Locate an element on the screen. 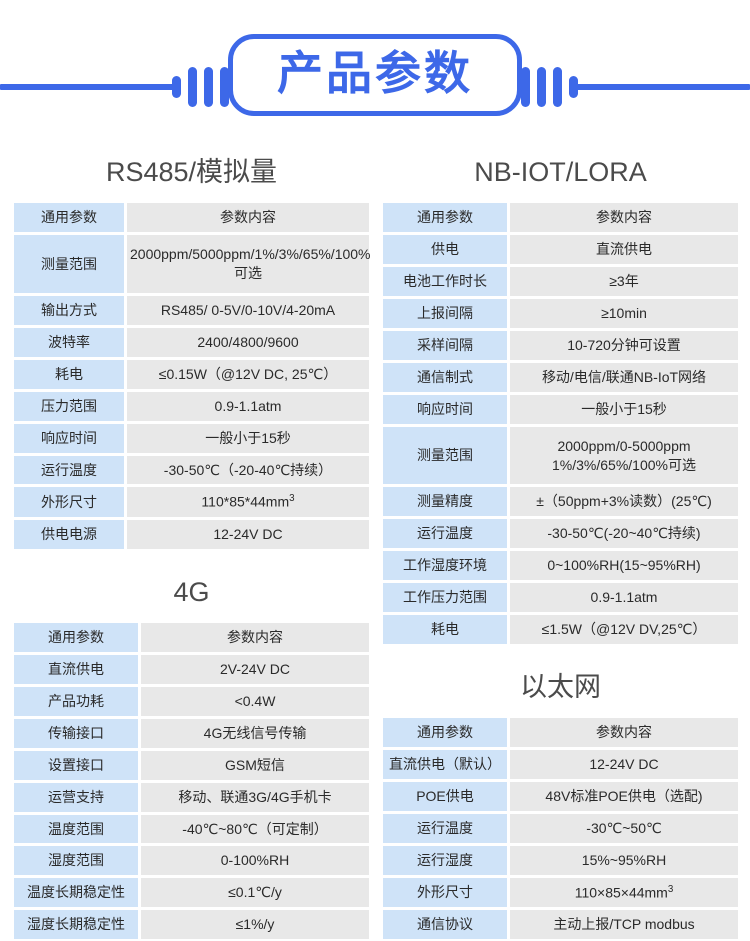  spec-key: 电池工作时长 is located at coordinates (445, 282).